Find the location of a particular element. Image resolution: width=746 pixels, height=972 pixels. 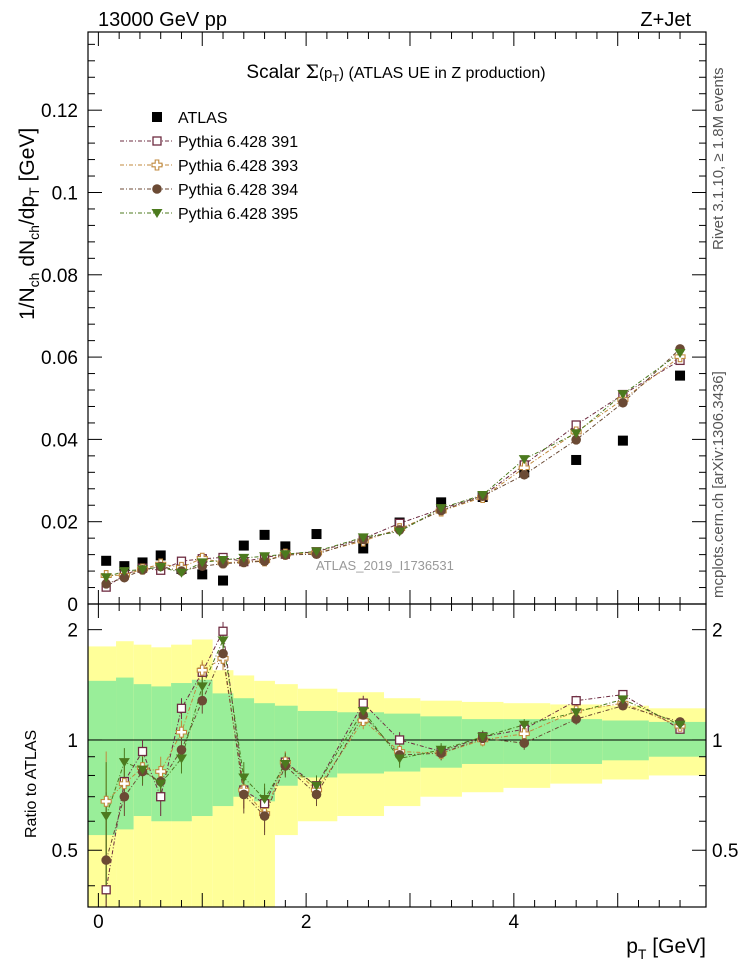

legend-label-atlas: ATLAS is located at coordinates (203, 118).